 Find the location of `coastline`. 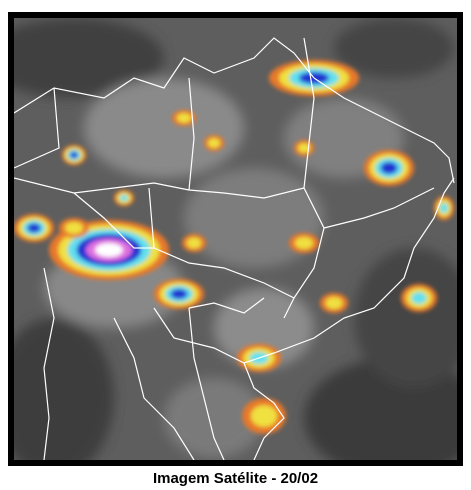

coastline is located at coordinates (384, 130).